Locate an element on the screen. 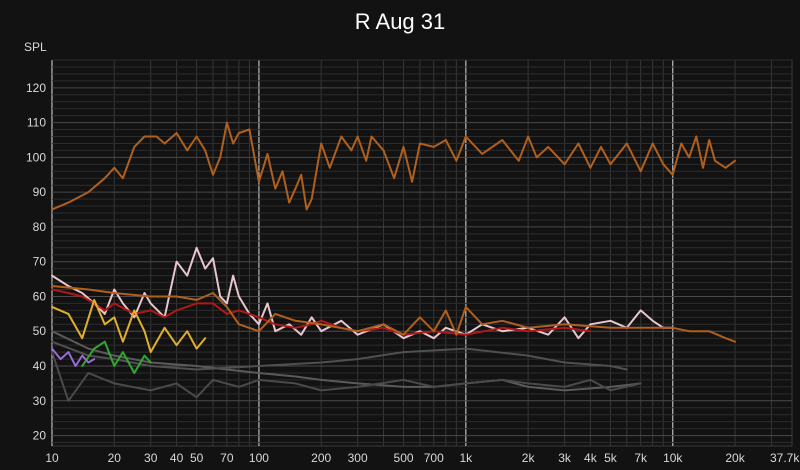 The width and height of the screenshot is (800, 470). y-tick-label: 20 is located at coordinates (40, 436).